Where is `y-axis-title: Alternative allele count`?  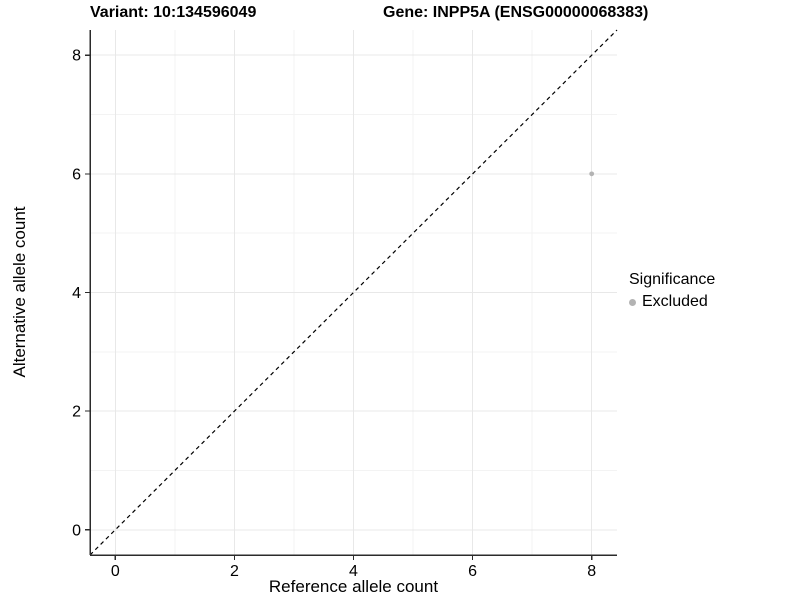 y-axis-title: Alternative allele count is located at coordinates (19, 292).